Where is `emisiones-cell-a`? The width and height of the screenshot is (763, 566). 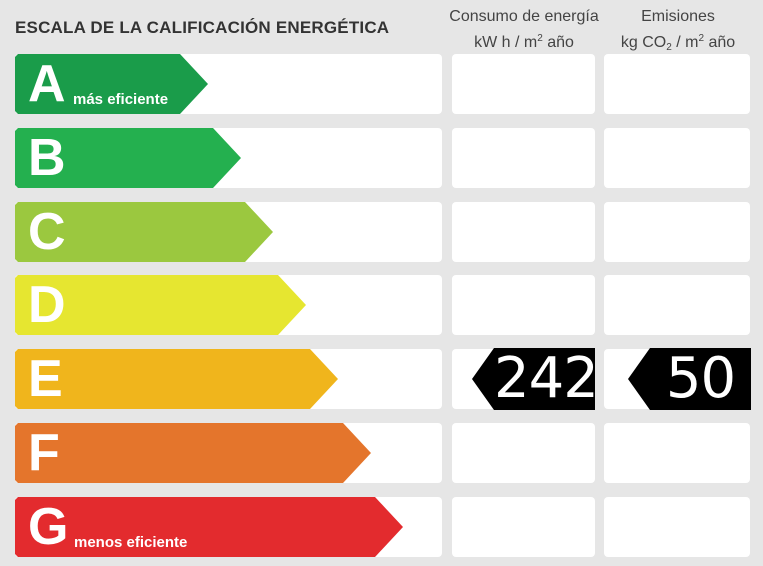
emisiones-cell-a is located at coordinates (677, 84).